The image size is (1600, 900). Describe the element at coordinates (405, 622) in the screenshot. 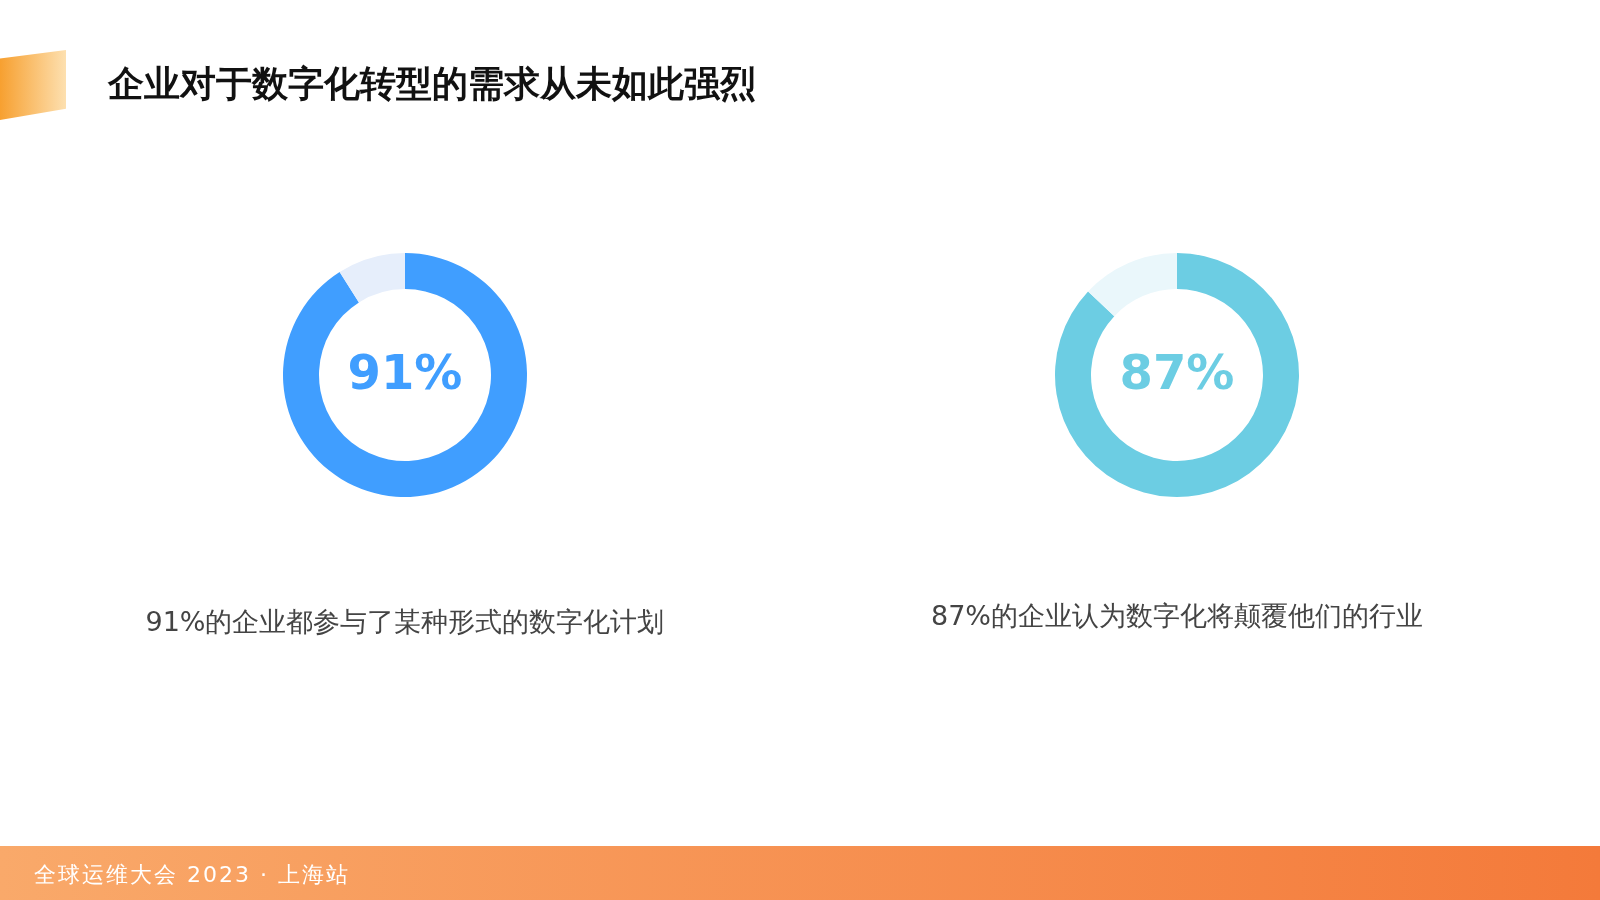

I see `text: 91%的企业都参与了某种形式的数字化计划` at that location.